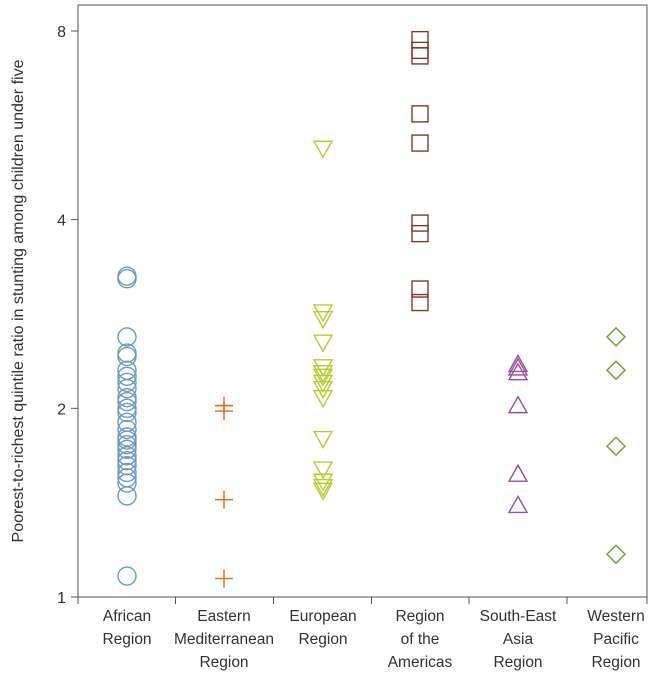  I want to click on x-category-label: Eastern Mediterranean Region, so click(224, 639).